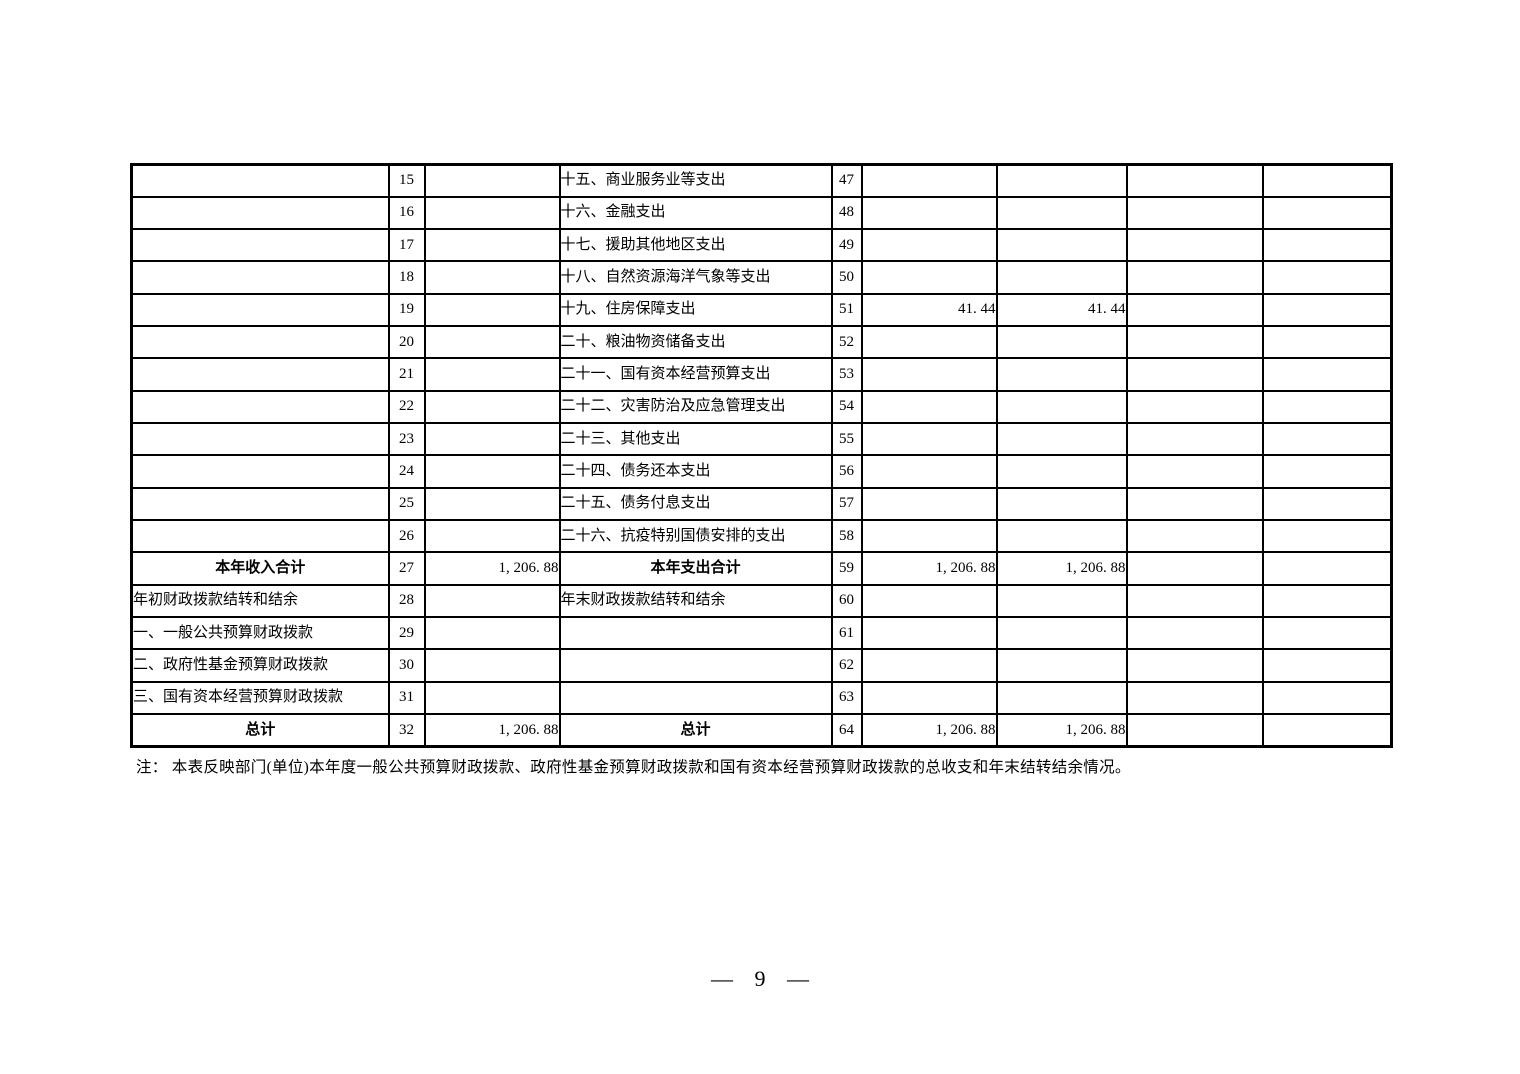  What do you see at coordinates (761, 665) in the screenshot?
I see `table-row: 二、政府性基金预算财政拨款 30 62` at bounding box center [761, 665].